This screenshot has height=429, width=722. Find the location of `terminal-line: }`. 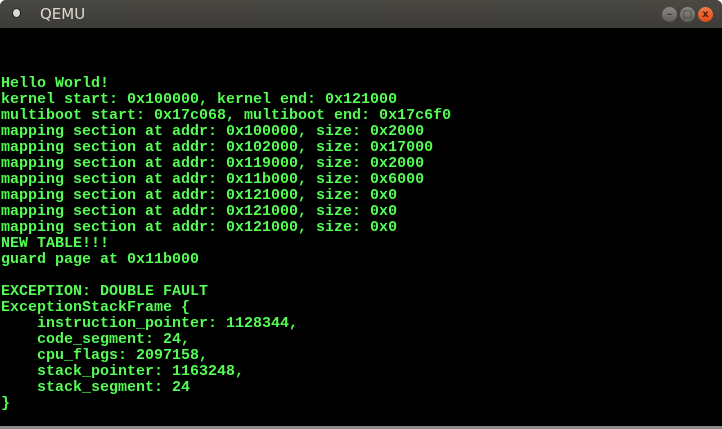

terminal-line: } is located at coordinates (6, 403).